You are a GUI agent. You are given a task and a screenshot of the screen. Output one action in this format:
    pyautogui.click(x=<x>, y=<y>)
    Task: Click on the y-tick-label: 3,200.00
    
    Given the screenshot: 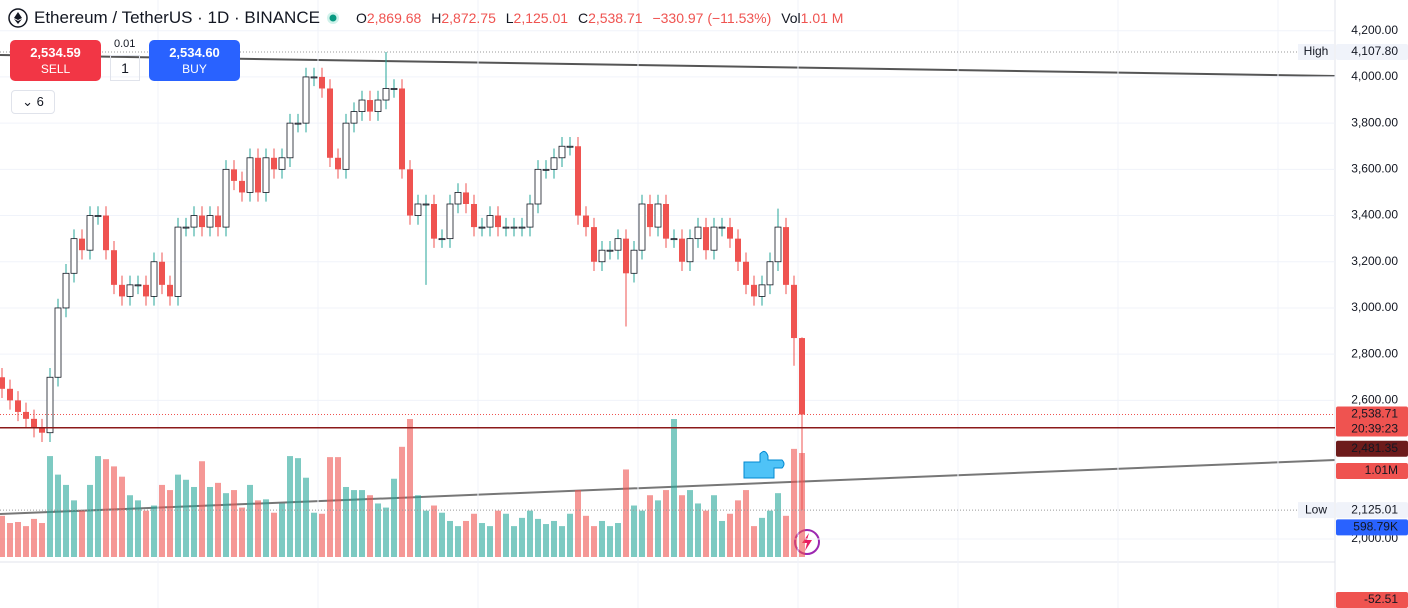 What is the action you would take?
    pyautogui.click(x=1374, y=261)
    